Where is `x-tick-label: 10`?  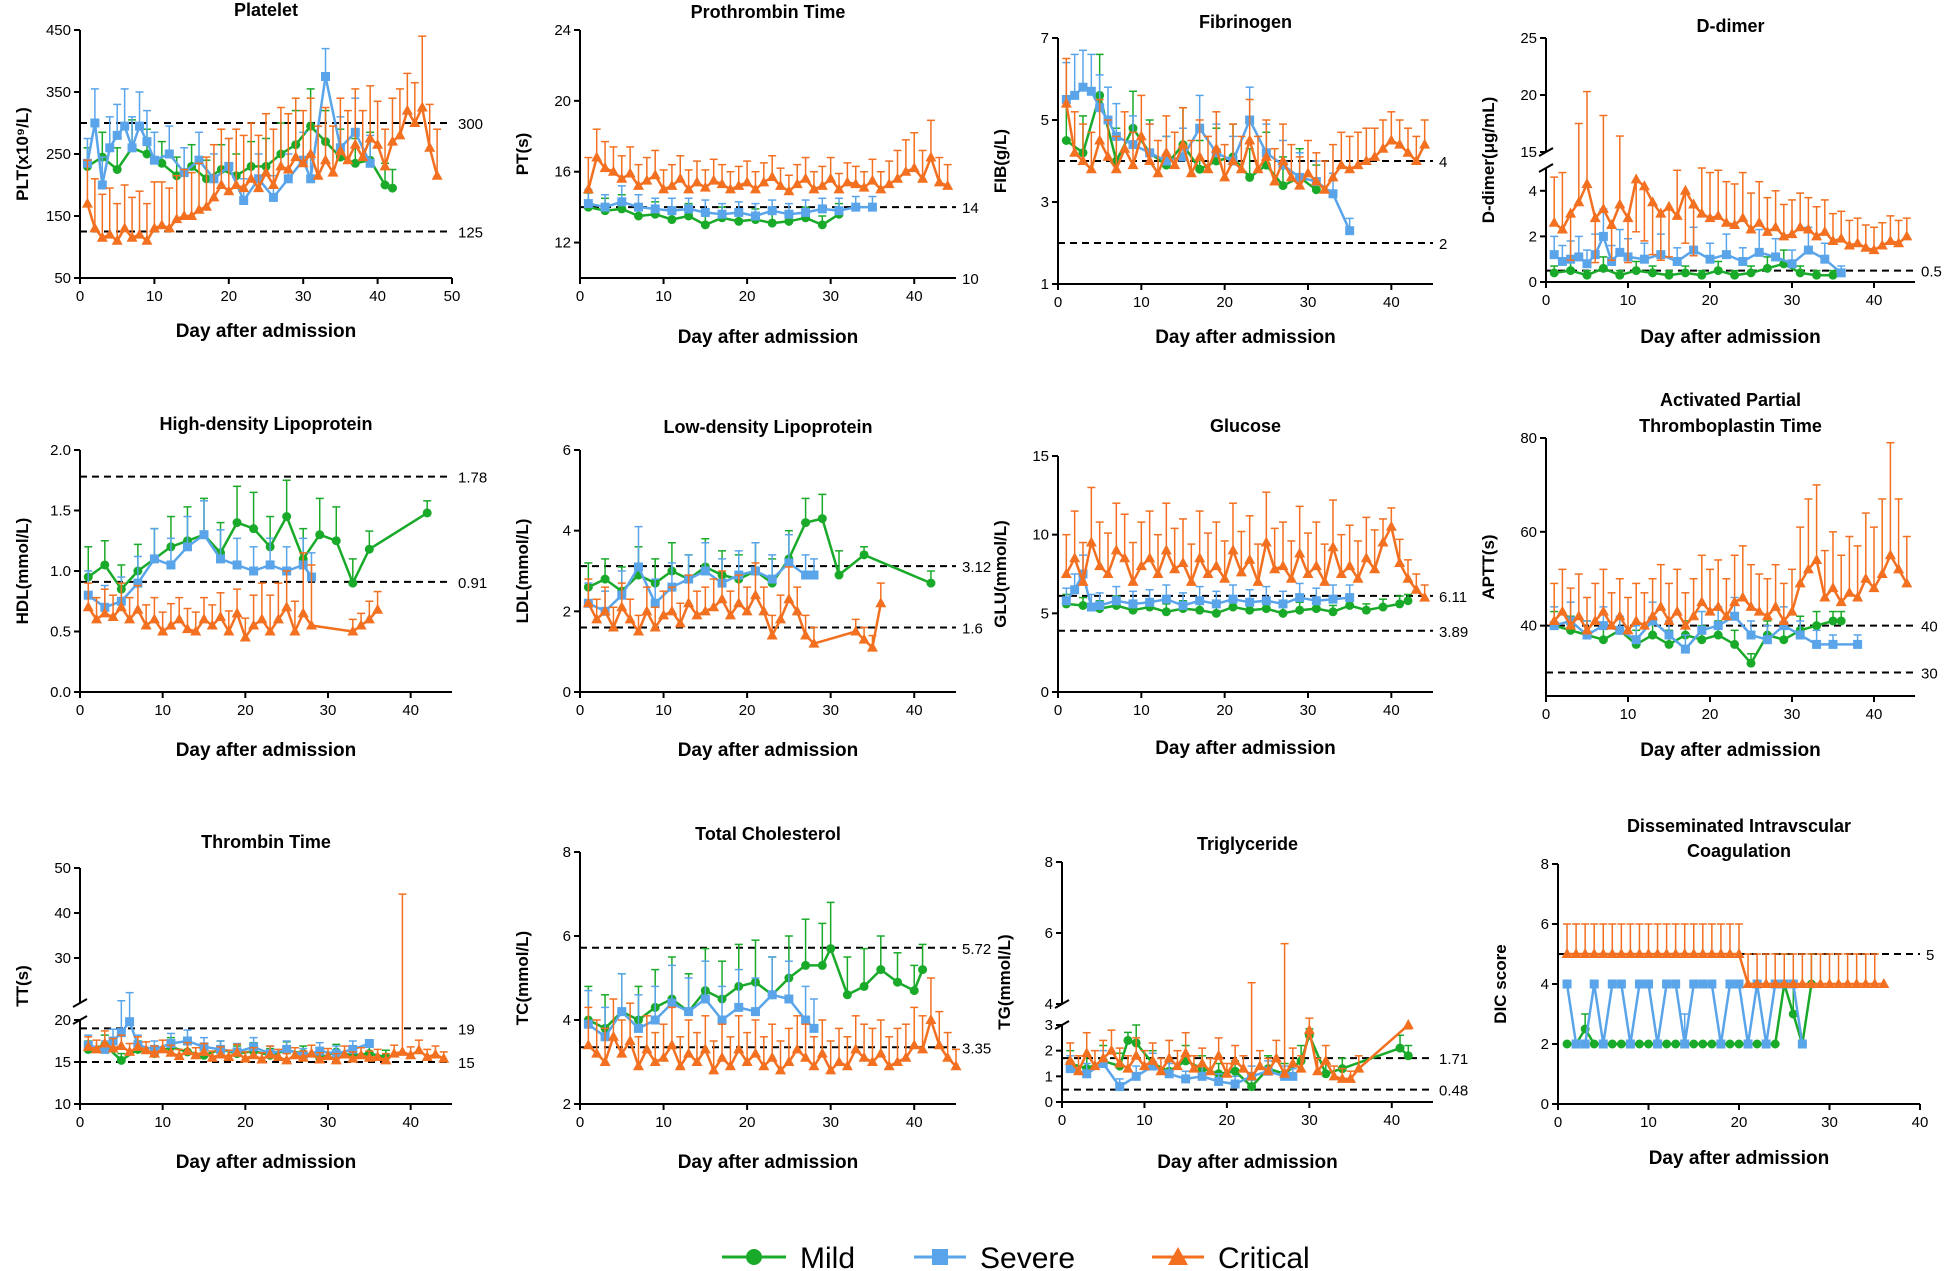 x-tick-label: 10 is located at coordinates (1141, 302).